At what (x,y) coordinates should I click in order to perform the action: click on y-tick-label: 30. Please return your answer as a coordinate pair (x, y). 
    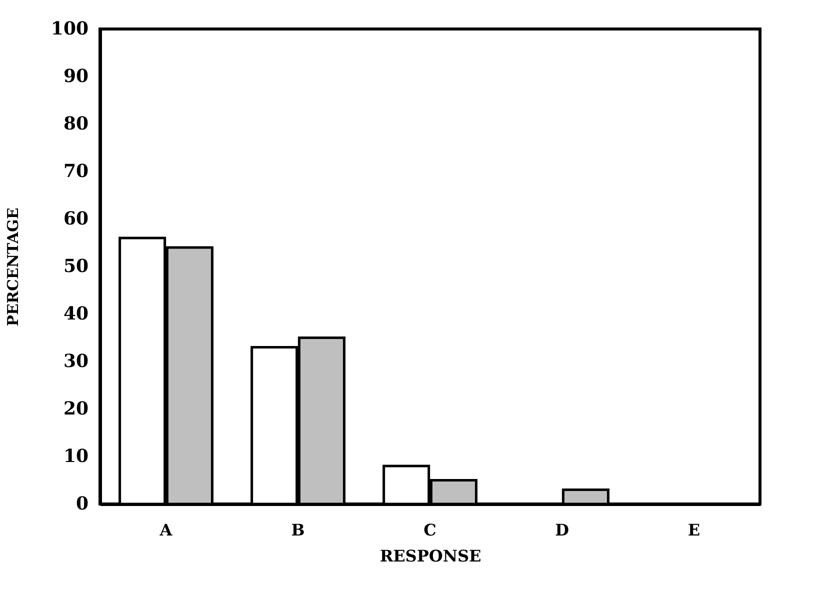
    Looking at the image, I should click on (75, 361).